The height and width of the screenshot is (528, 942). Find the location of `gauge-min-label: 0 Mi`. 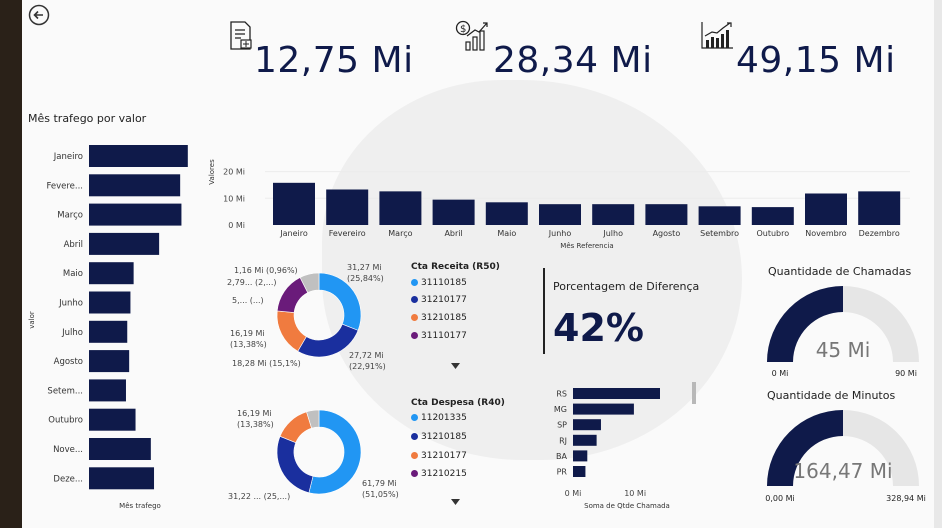

gauge-min-label: 0 Mi is located at coordinates (780, 373).